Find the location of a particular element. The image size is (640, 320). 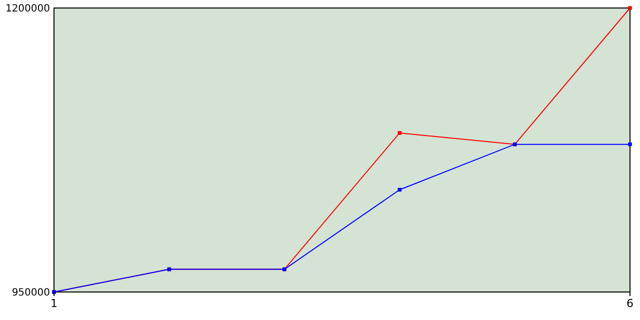

x-tick-label: 1 is located at coordinates (54, 303).